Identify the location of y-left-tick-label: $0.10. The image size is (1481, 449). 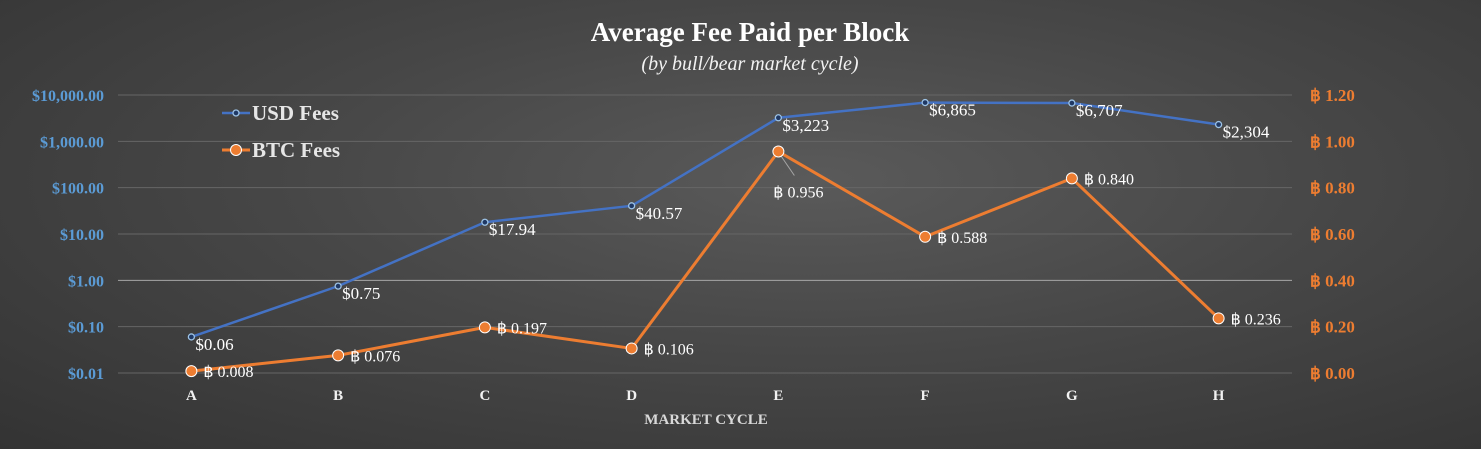
(86, 328).